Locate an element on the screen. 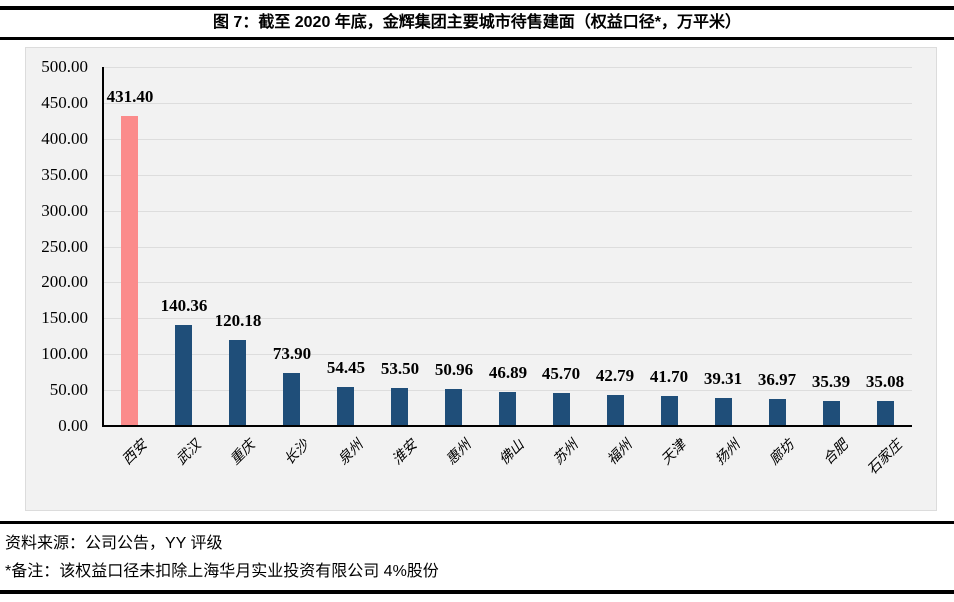 Image resolution: width=954 pixels, height=602 pixels. x-axis-category-label: 合肥 is located at coordinates (836, 453).